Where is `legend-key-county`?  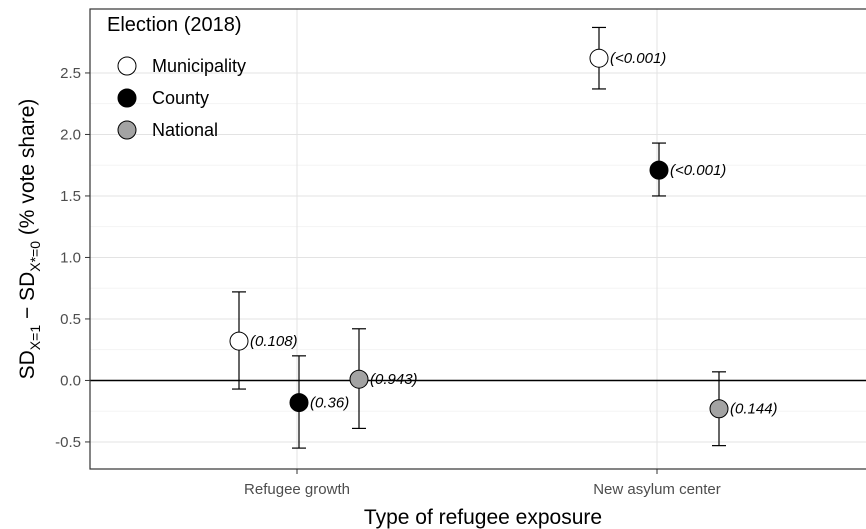
legend-key-county is located at coordinates (127, 98).